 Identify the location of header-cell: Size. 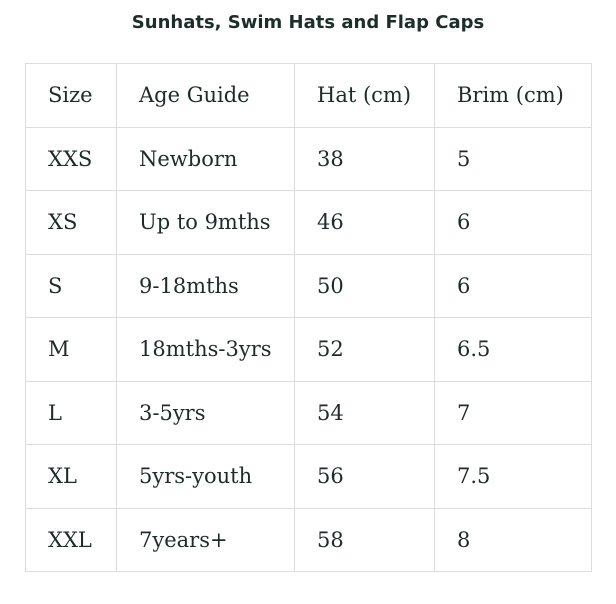
(71, 95).